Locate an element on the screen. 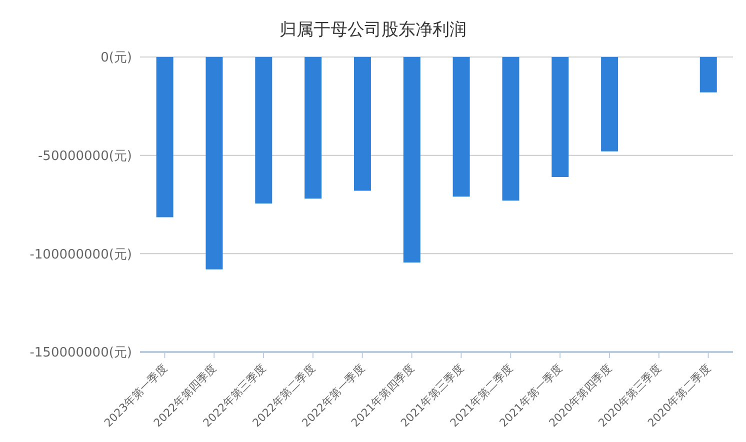  y-tick-label: -50000000(元) is located at coordinates (85, 156).